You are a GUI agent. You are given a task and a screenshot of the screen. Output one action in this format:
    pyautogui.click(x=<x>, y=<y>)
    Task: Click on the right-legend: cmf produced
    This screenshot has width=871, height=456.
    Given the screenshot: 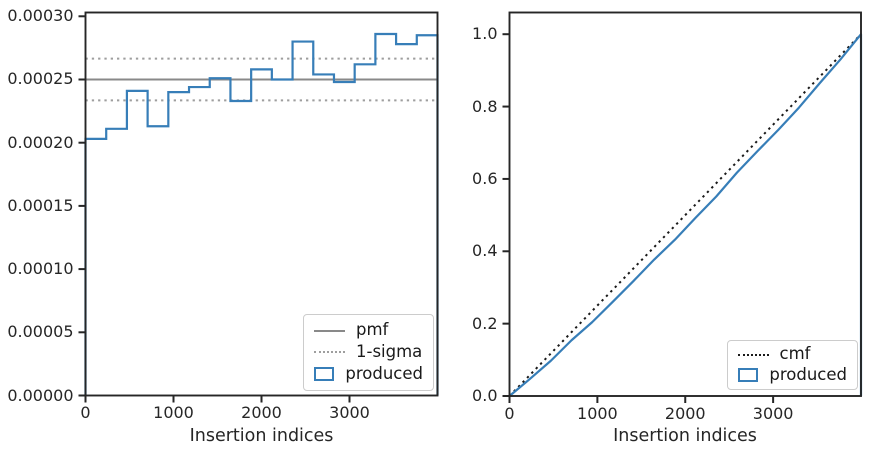 What is the action you would take?
    pyautogui.click(x=792, y=365)
    